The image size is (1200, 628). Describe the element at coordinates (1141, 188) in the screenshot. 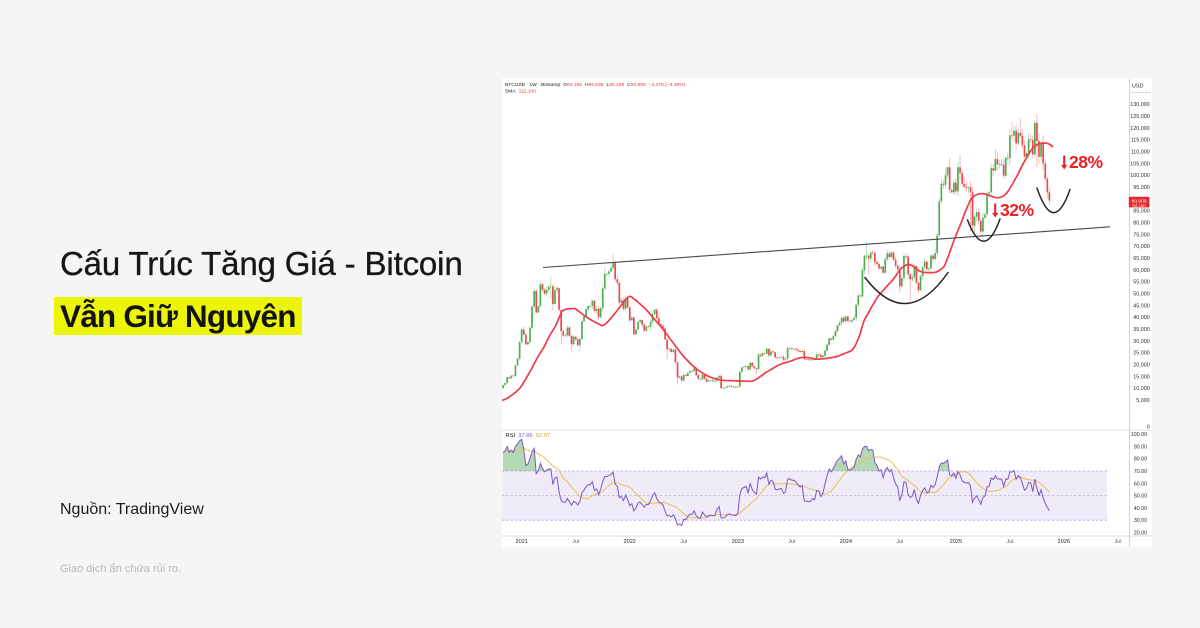

I see `svg-text: 95,000` at that location.